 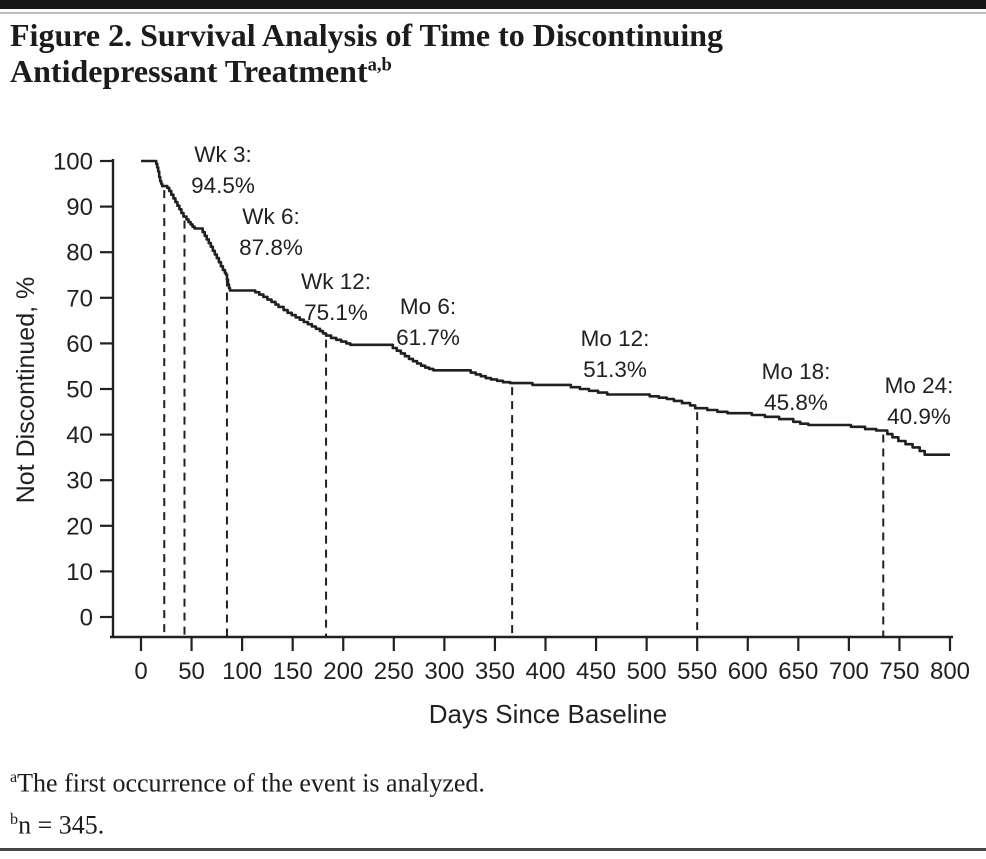 I want to click on milestone-value: 87.8%, so click(x=271, y=247).